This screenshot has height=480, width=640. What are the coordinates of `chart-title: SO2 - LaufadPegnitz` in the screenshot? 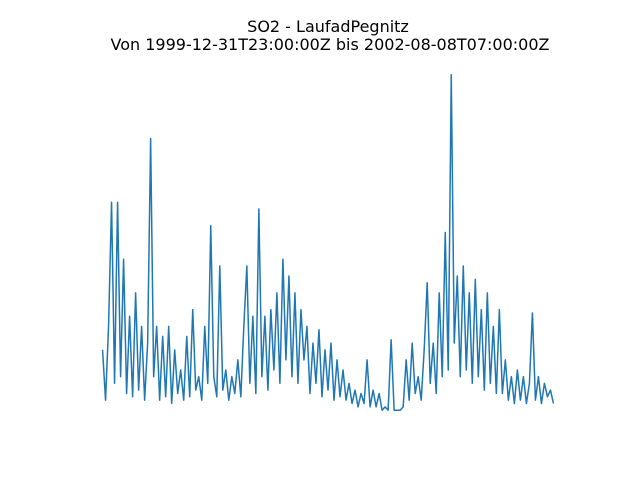 It's located at (328, 26).